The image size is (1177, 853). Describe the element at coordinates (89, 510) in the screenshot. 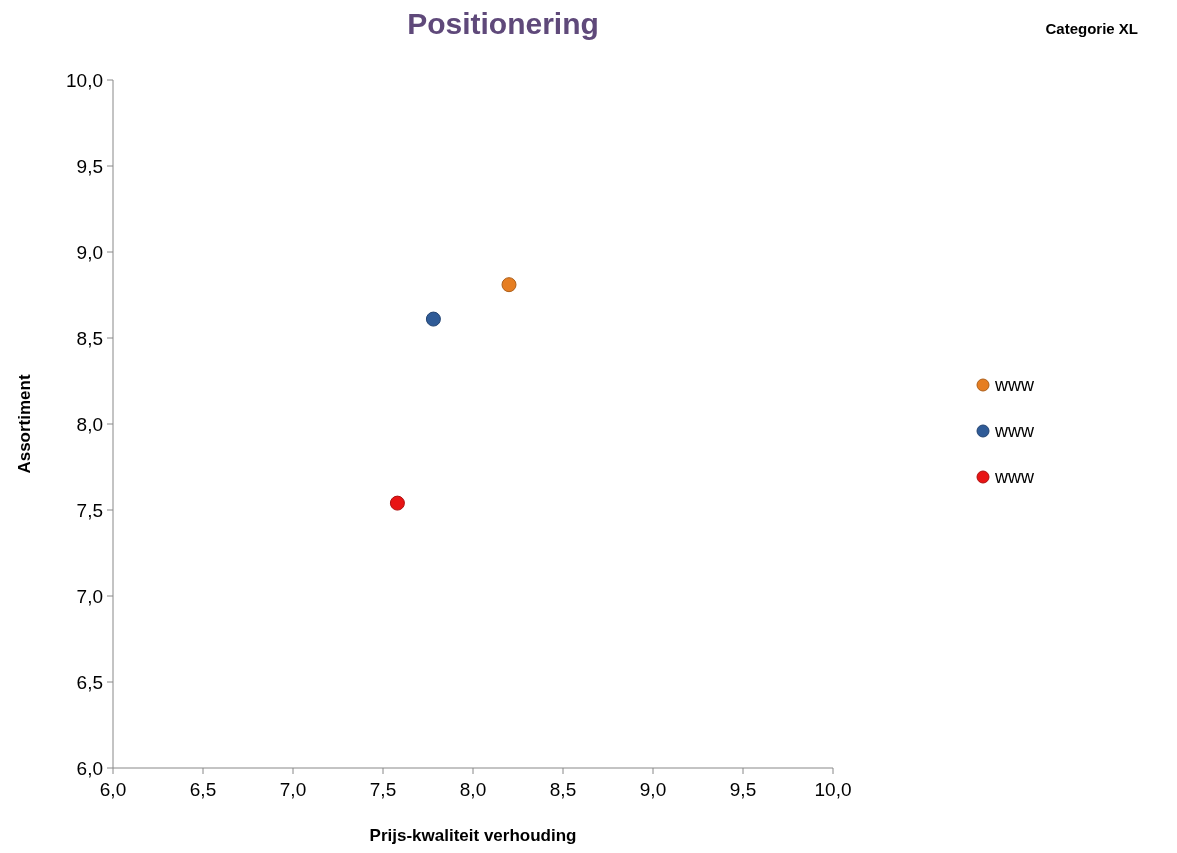

I see `y-tick-label: 7,5` at that location.